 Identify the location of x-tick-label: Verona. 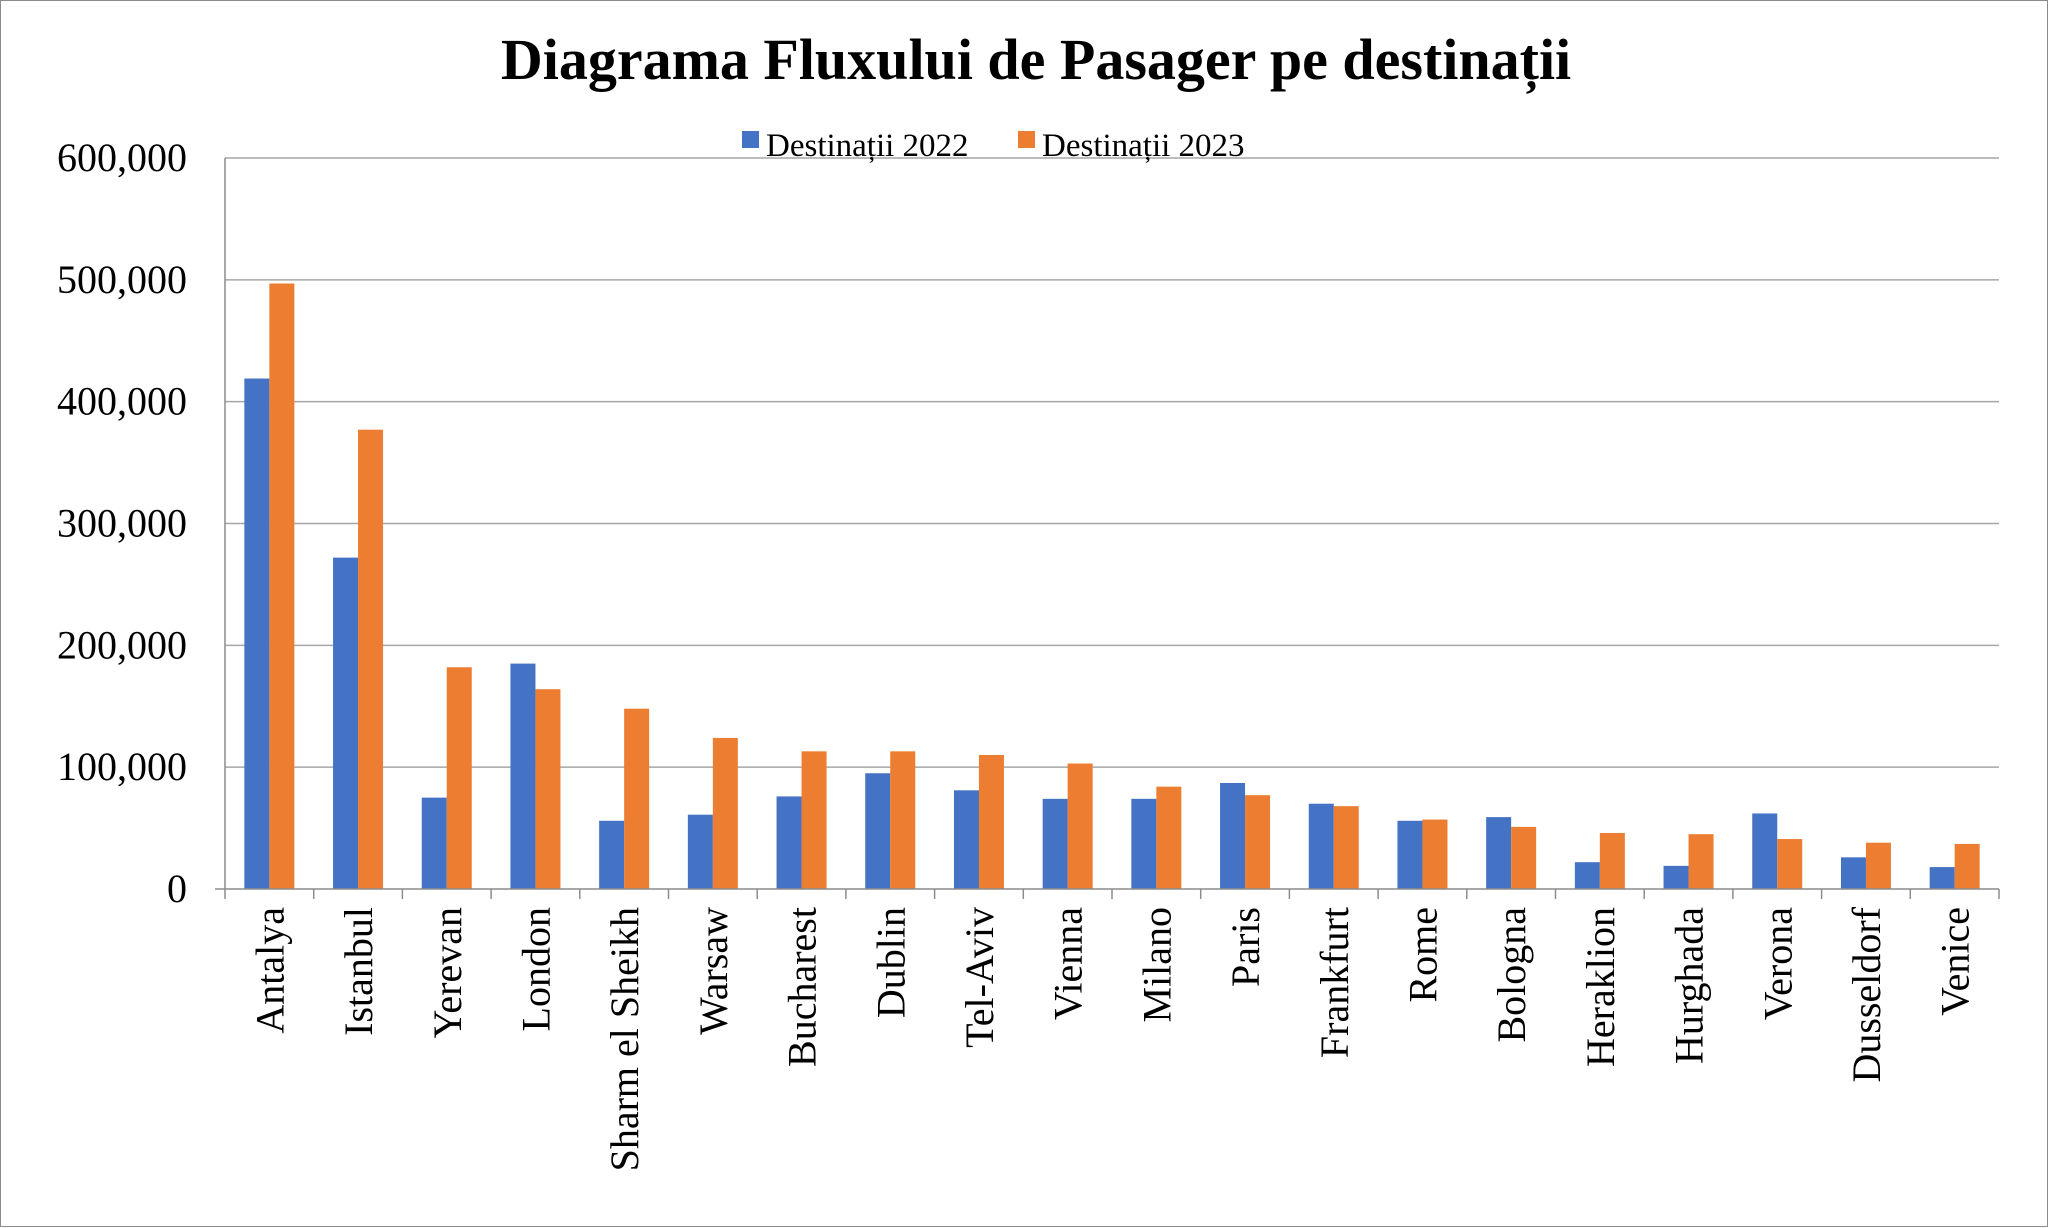
(1777, 964).